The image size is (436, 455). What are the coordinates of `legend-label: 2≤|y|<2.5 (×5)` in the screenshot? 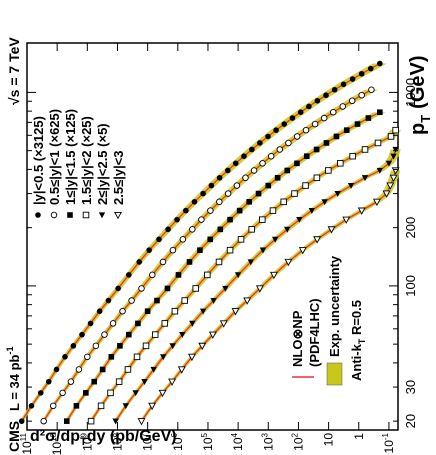 It's located at (102, 164).